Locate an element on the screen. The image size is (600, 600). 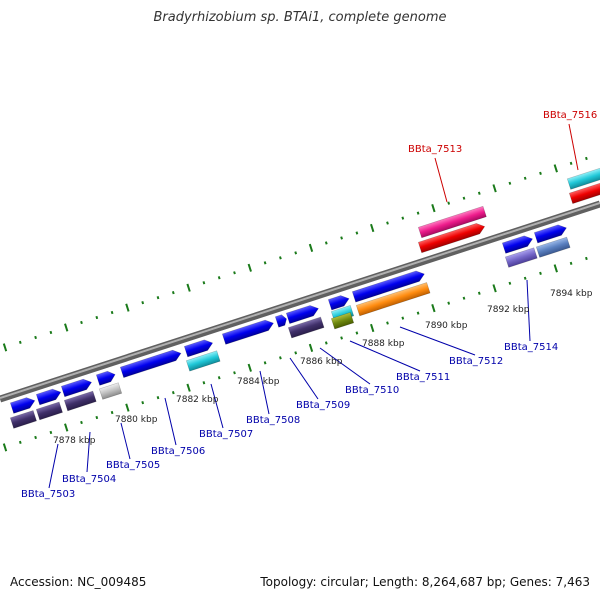
gene-label: BBta_7511 is located at coordinates (423, 377).